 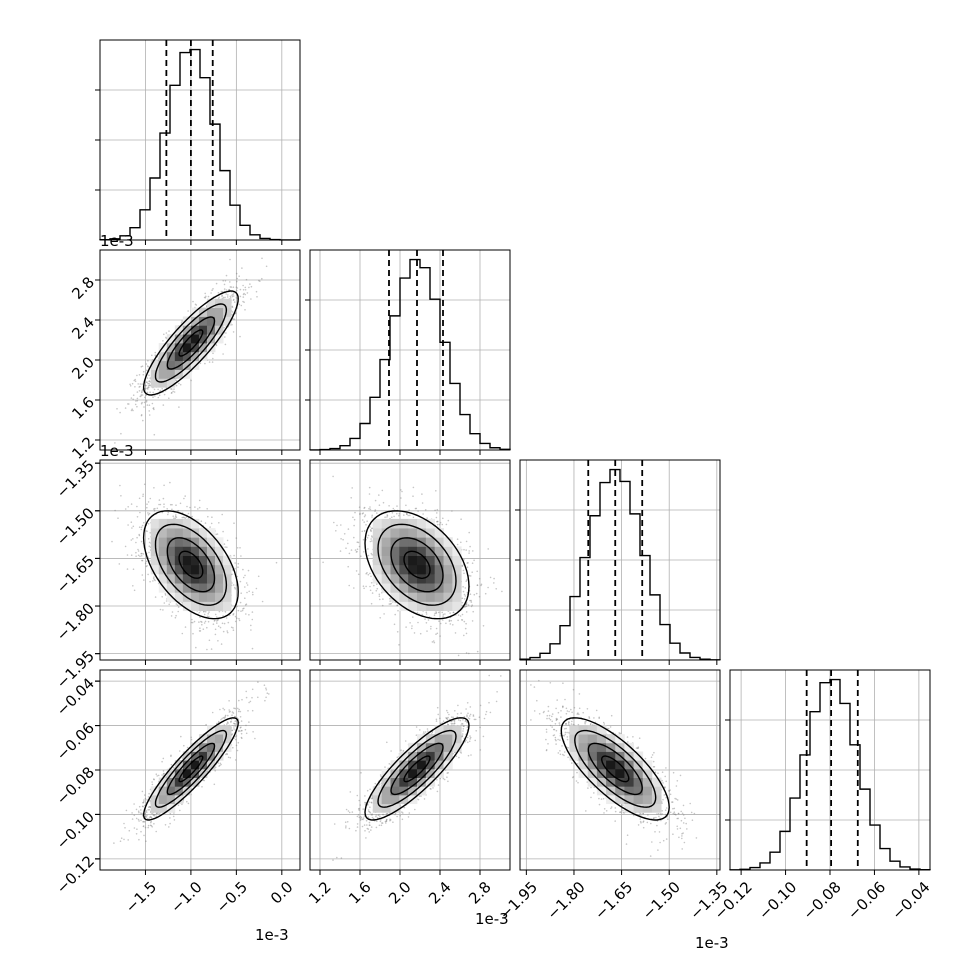 I want to click on histogram-panel, so click(x=618, y=562).